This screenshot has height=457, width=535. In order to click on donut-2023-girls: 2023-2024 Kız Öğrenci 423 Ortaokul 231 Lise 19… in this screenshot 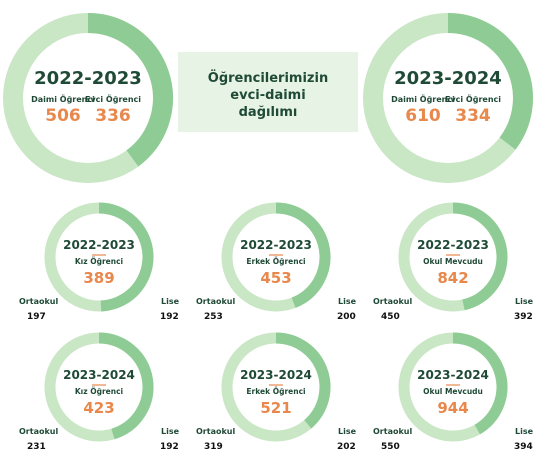, I will do `click(99, 392)`.